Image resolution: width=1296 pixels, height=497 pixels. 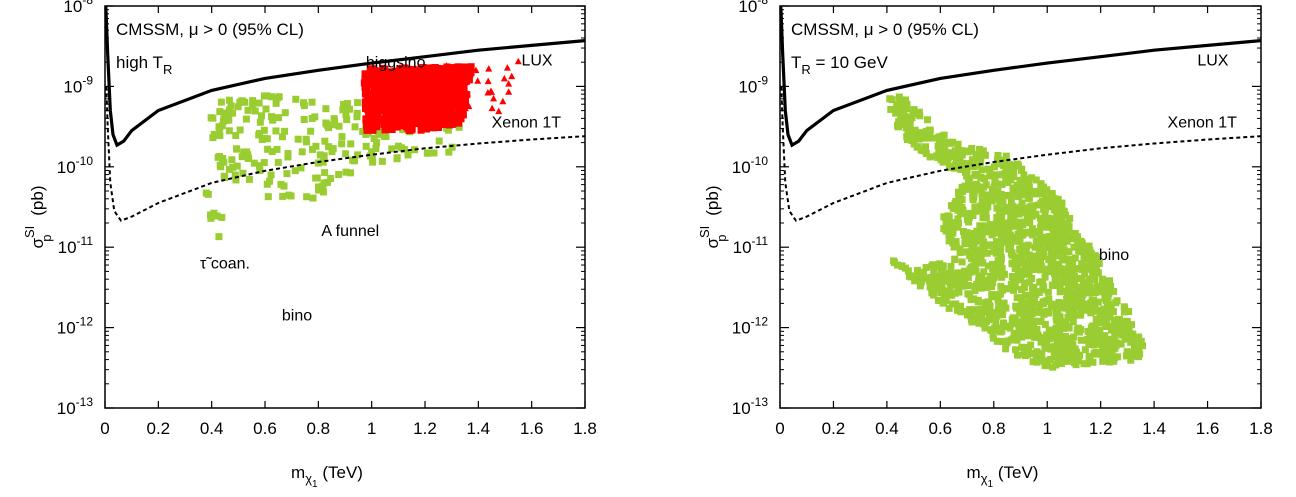 What do you see at coordinates (210, 29) in the screenshot?
I see `panel-title: CMSSM, μ > 0 (95% CL)` at bounding box center [210, 29].